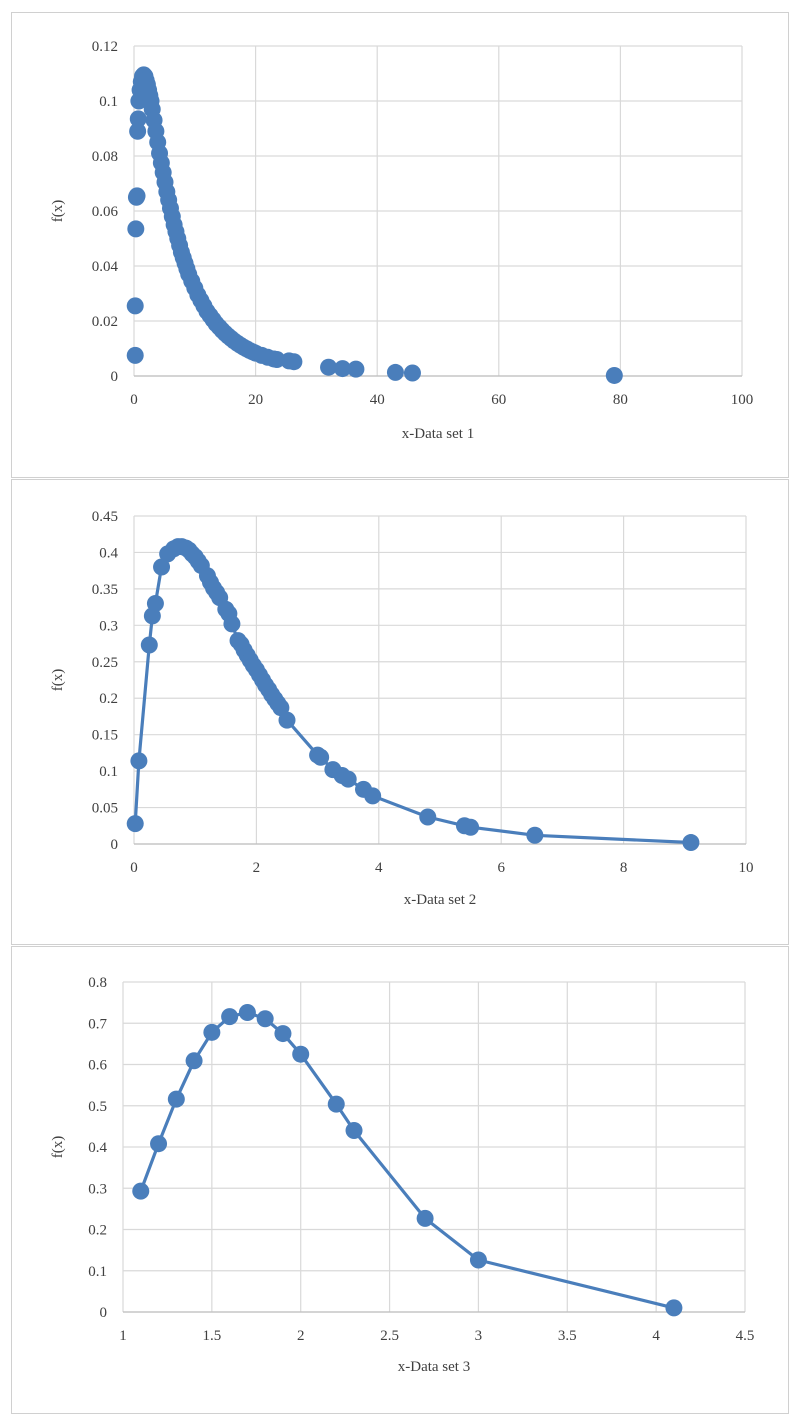  I want to click on y-tick-label: 0.45, so click(105, 517).